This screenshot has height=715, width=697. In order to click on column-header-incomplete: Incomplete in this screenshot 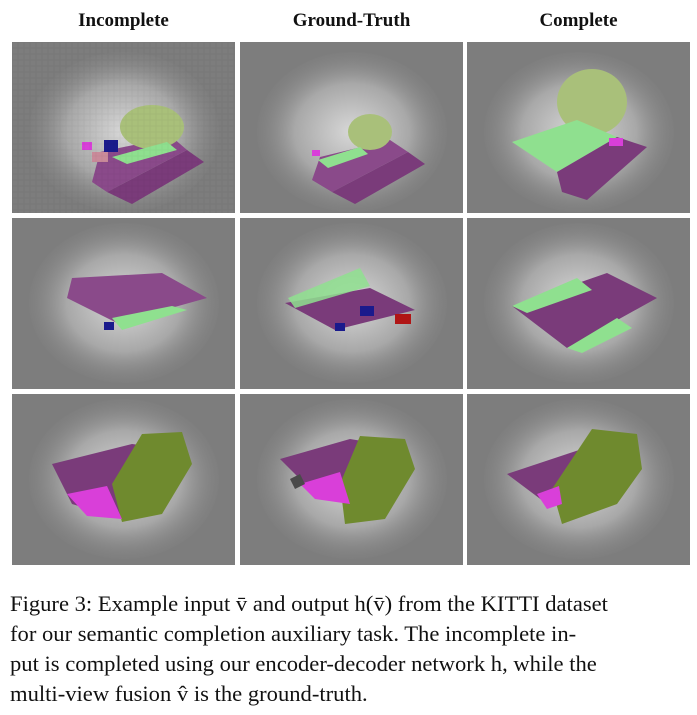, I will do `click(123, 20)`.